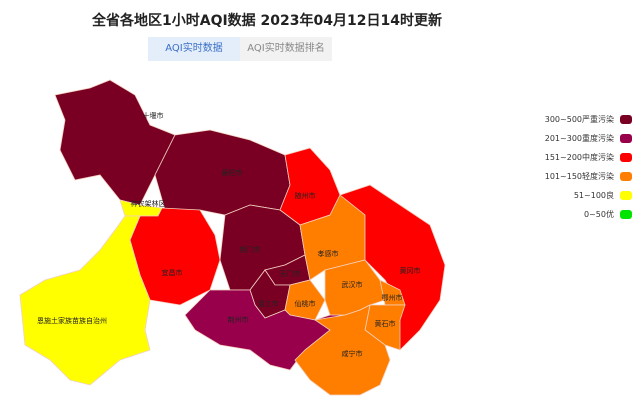 Image resolution: width=640 pixels, height=405 pixels. Describe the element at coordinates (305, 195) in the screenshot. I see `region-label: 随州市` at that location.